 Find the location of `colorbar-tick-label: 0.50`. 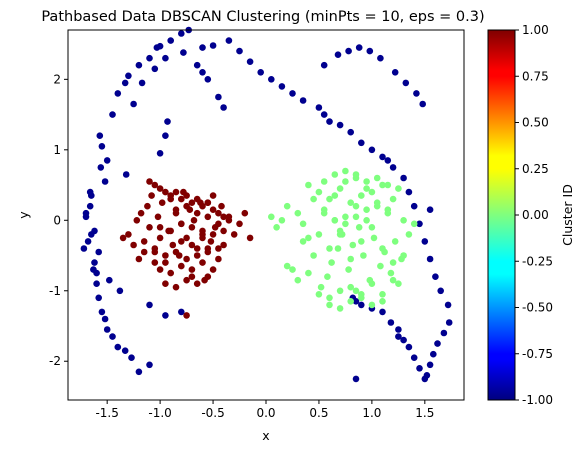

colorbar-tick-label: 0.50 is located at coordinates (535, 123).